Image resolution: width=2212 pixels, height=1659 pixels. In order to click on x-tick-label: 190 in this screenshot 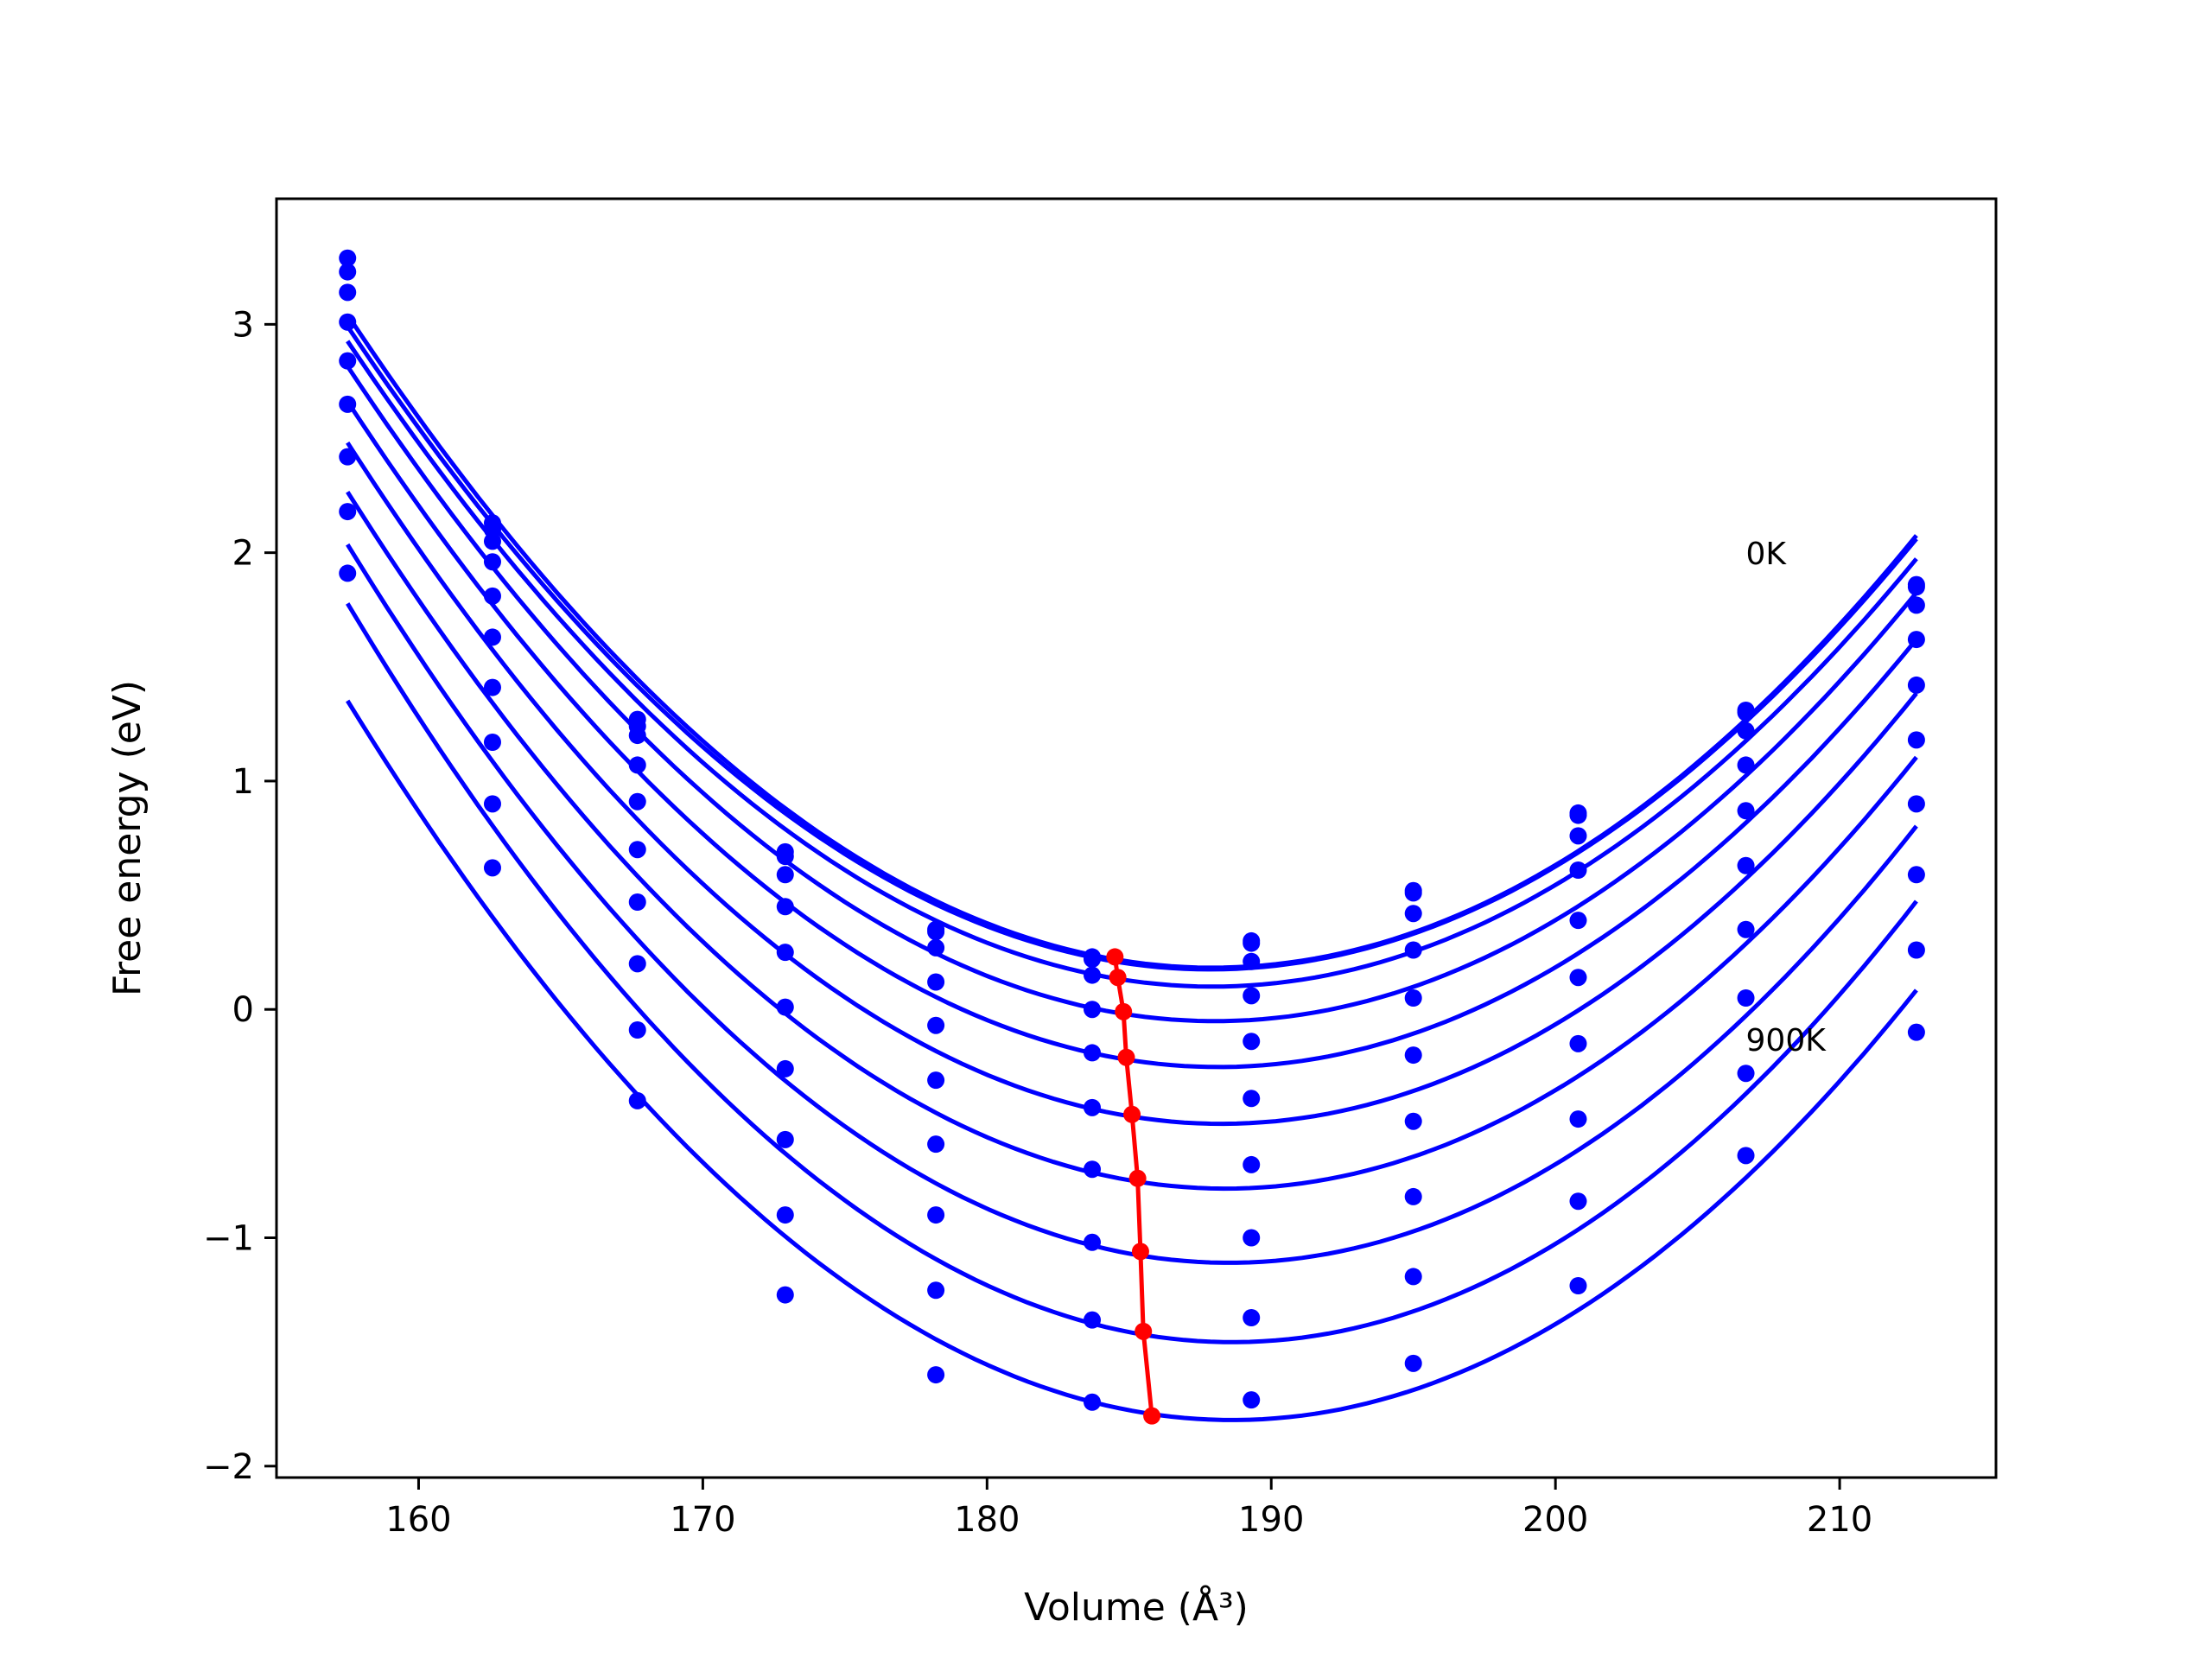, I will do `click(1271, 1520)`.